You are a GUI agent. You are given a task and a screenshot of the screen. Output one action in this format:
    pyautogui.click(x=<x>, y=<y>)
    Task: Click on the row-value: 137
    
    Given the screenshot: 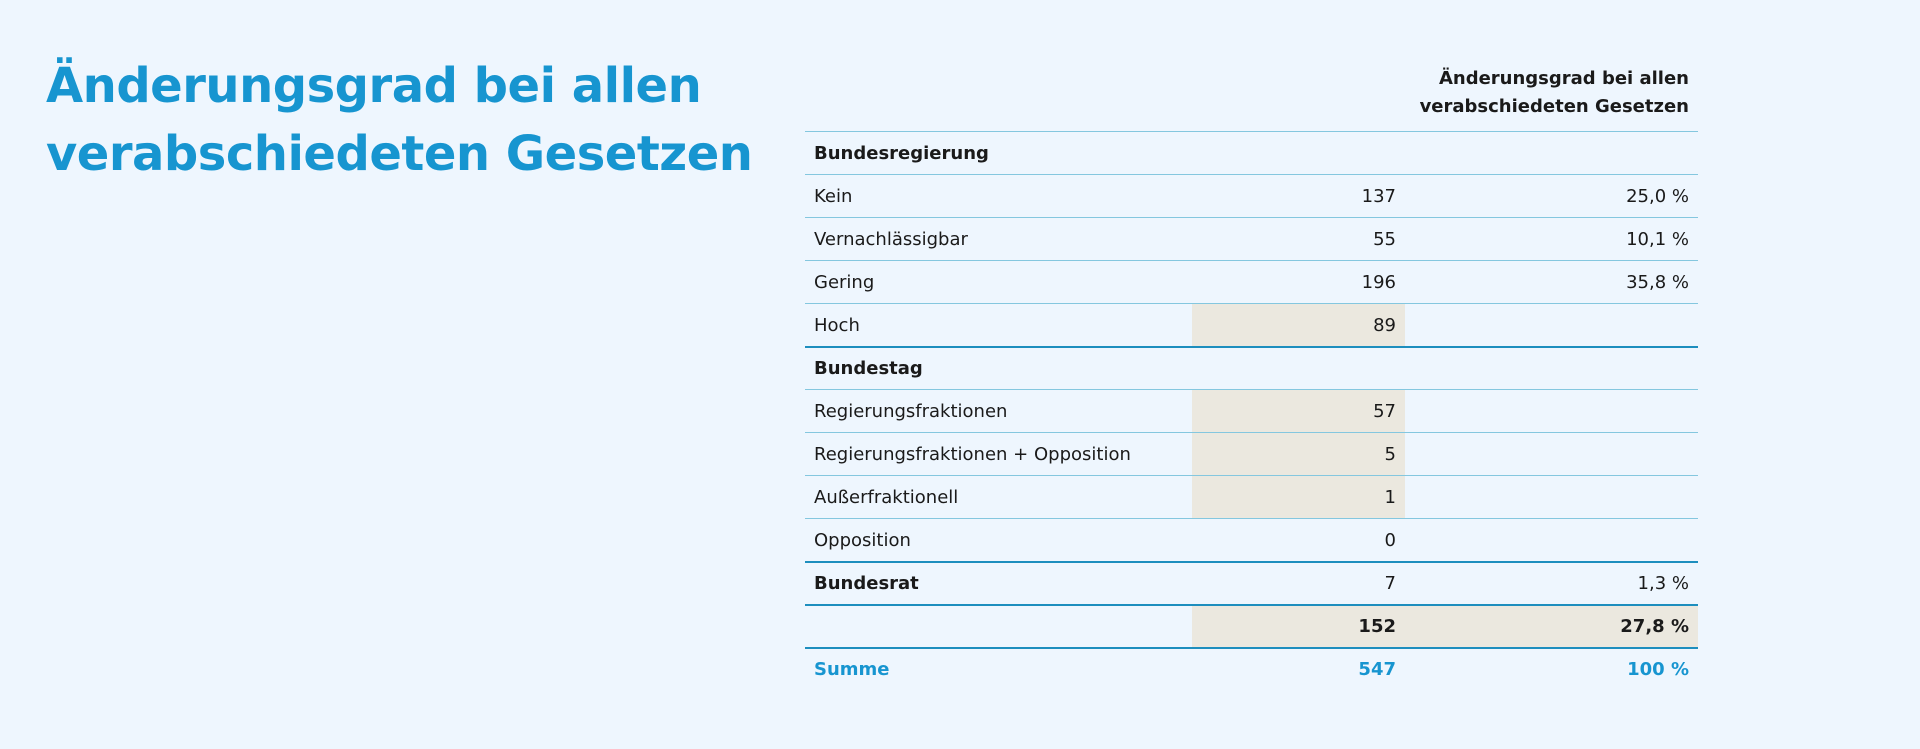 What is the action you would take?
    pyautogui.click(x=1378, y=196)
    